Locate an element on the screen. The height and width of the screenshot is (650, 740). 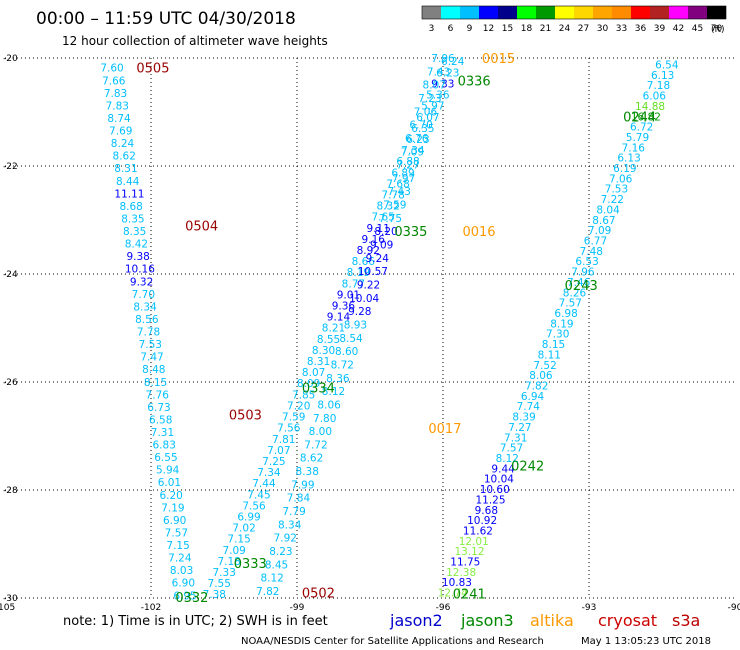
wave-height-value: 7.27 is located at coordinates (407, 166).